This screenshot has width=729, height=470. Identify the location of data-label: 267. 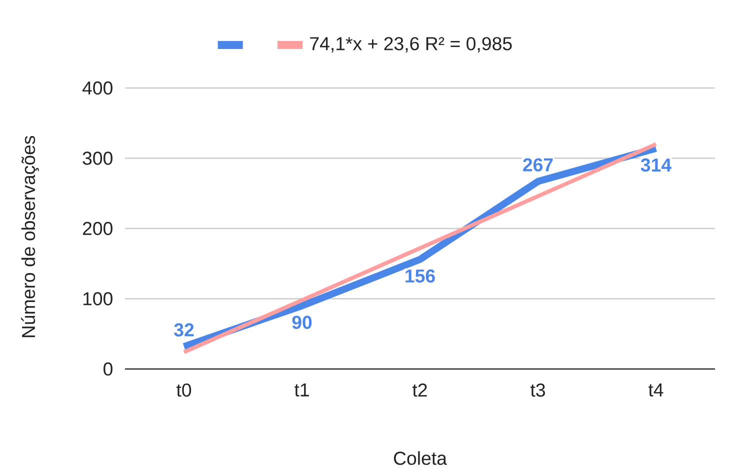
(538, 165).